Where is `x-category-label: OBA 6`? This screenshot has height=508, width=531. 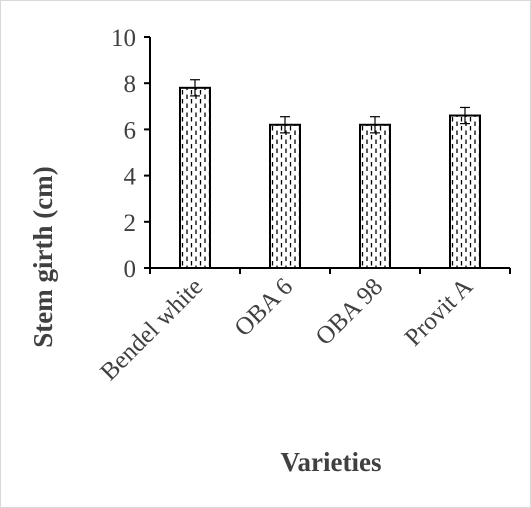 x-category-label: OBA 6 is located at coordinates (264, 307).